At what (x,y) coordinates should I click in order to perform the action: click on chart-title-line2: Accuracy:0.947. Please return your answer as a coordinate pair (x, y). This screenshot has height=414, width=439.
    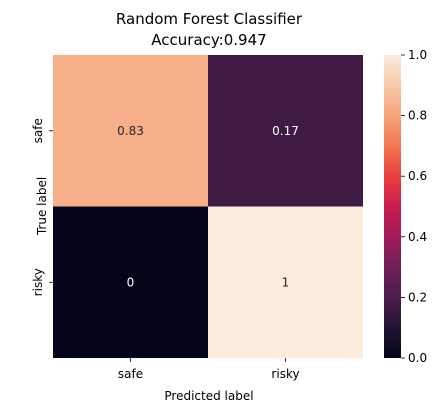
    Looking at the image, I should click on (208, 40).